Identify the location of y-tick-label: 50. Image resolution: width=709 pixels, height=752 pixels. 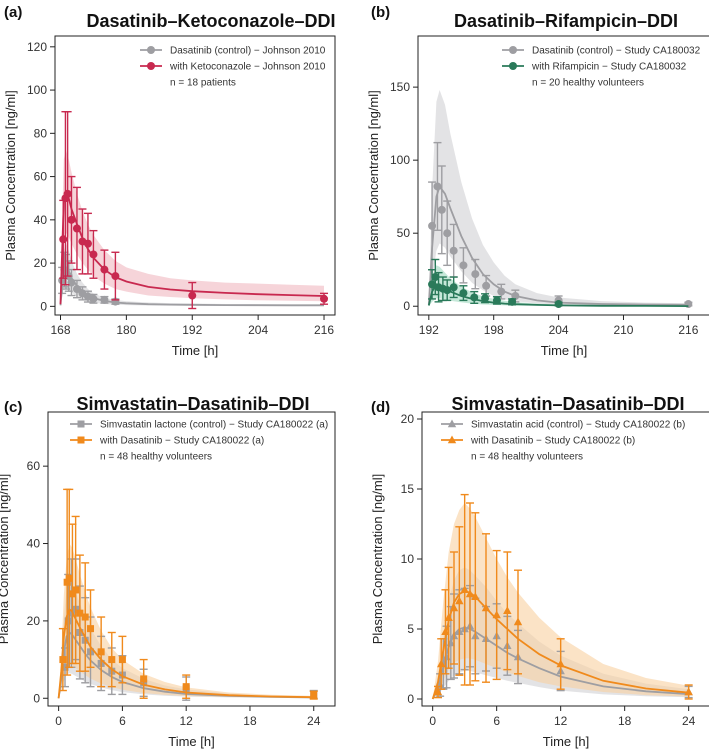
(404, 233).